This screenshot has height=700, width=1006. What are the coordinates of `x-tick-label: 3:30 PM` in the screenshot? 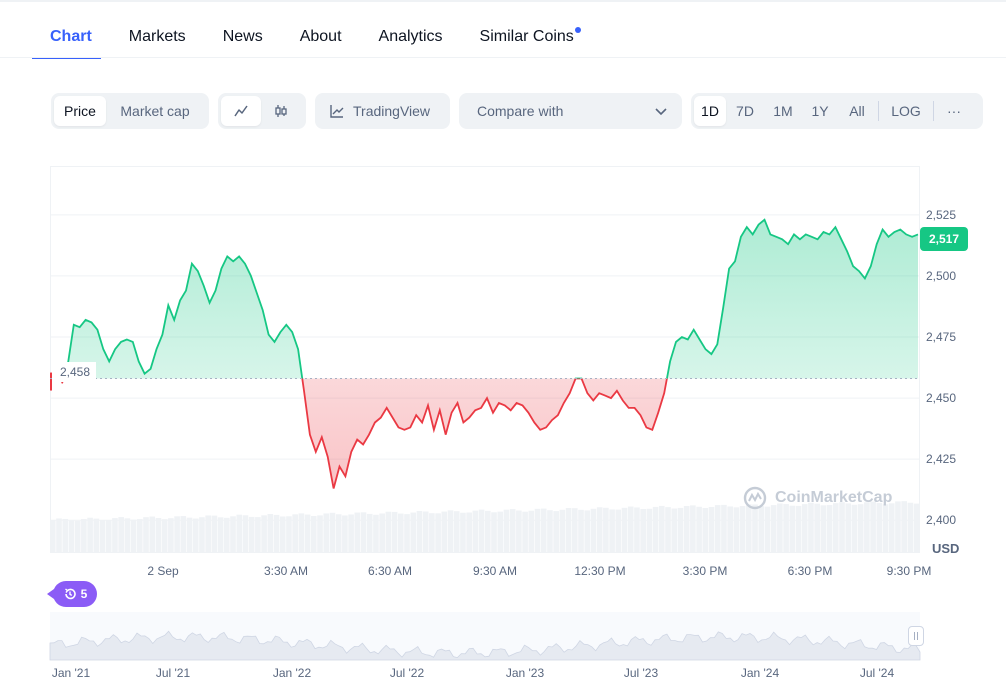 It's located at (705, 571).